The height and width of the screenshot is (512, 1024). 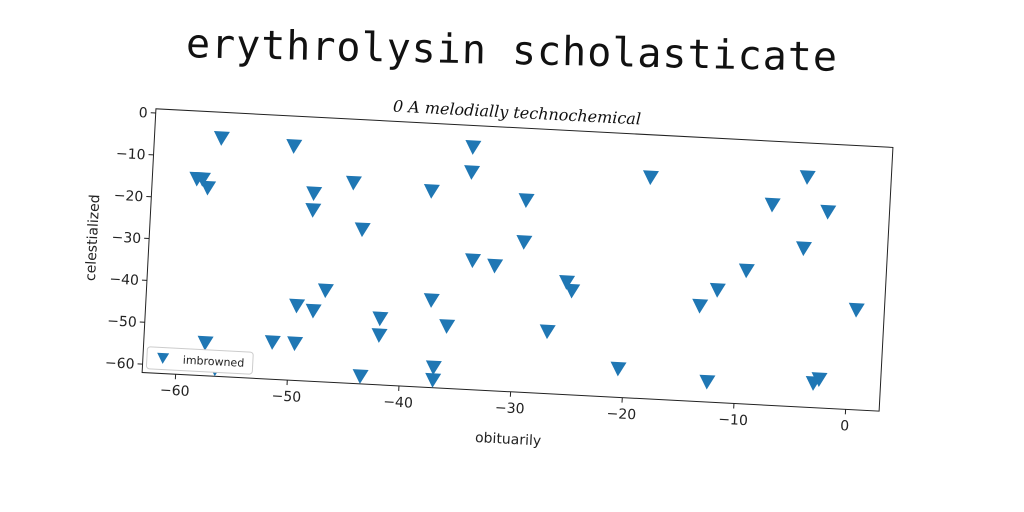 I want to click on y-tick-label: −60, so click(x=120, y=364).